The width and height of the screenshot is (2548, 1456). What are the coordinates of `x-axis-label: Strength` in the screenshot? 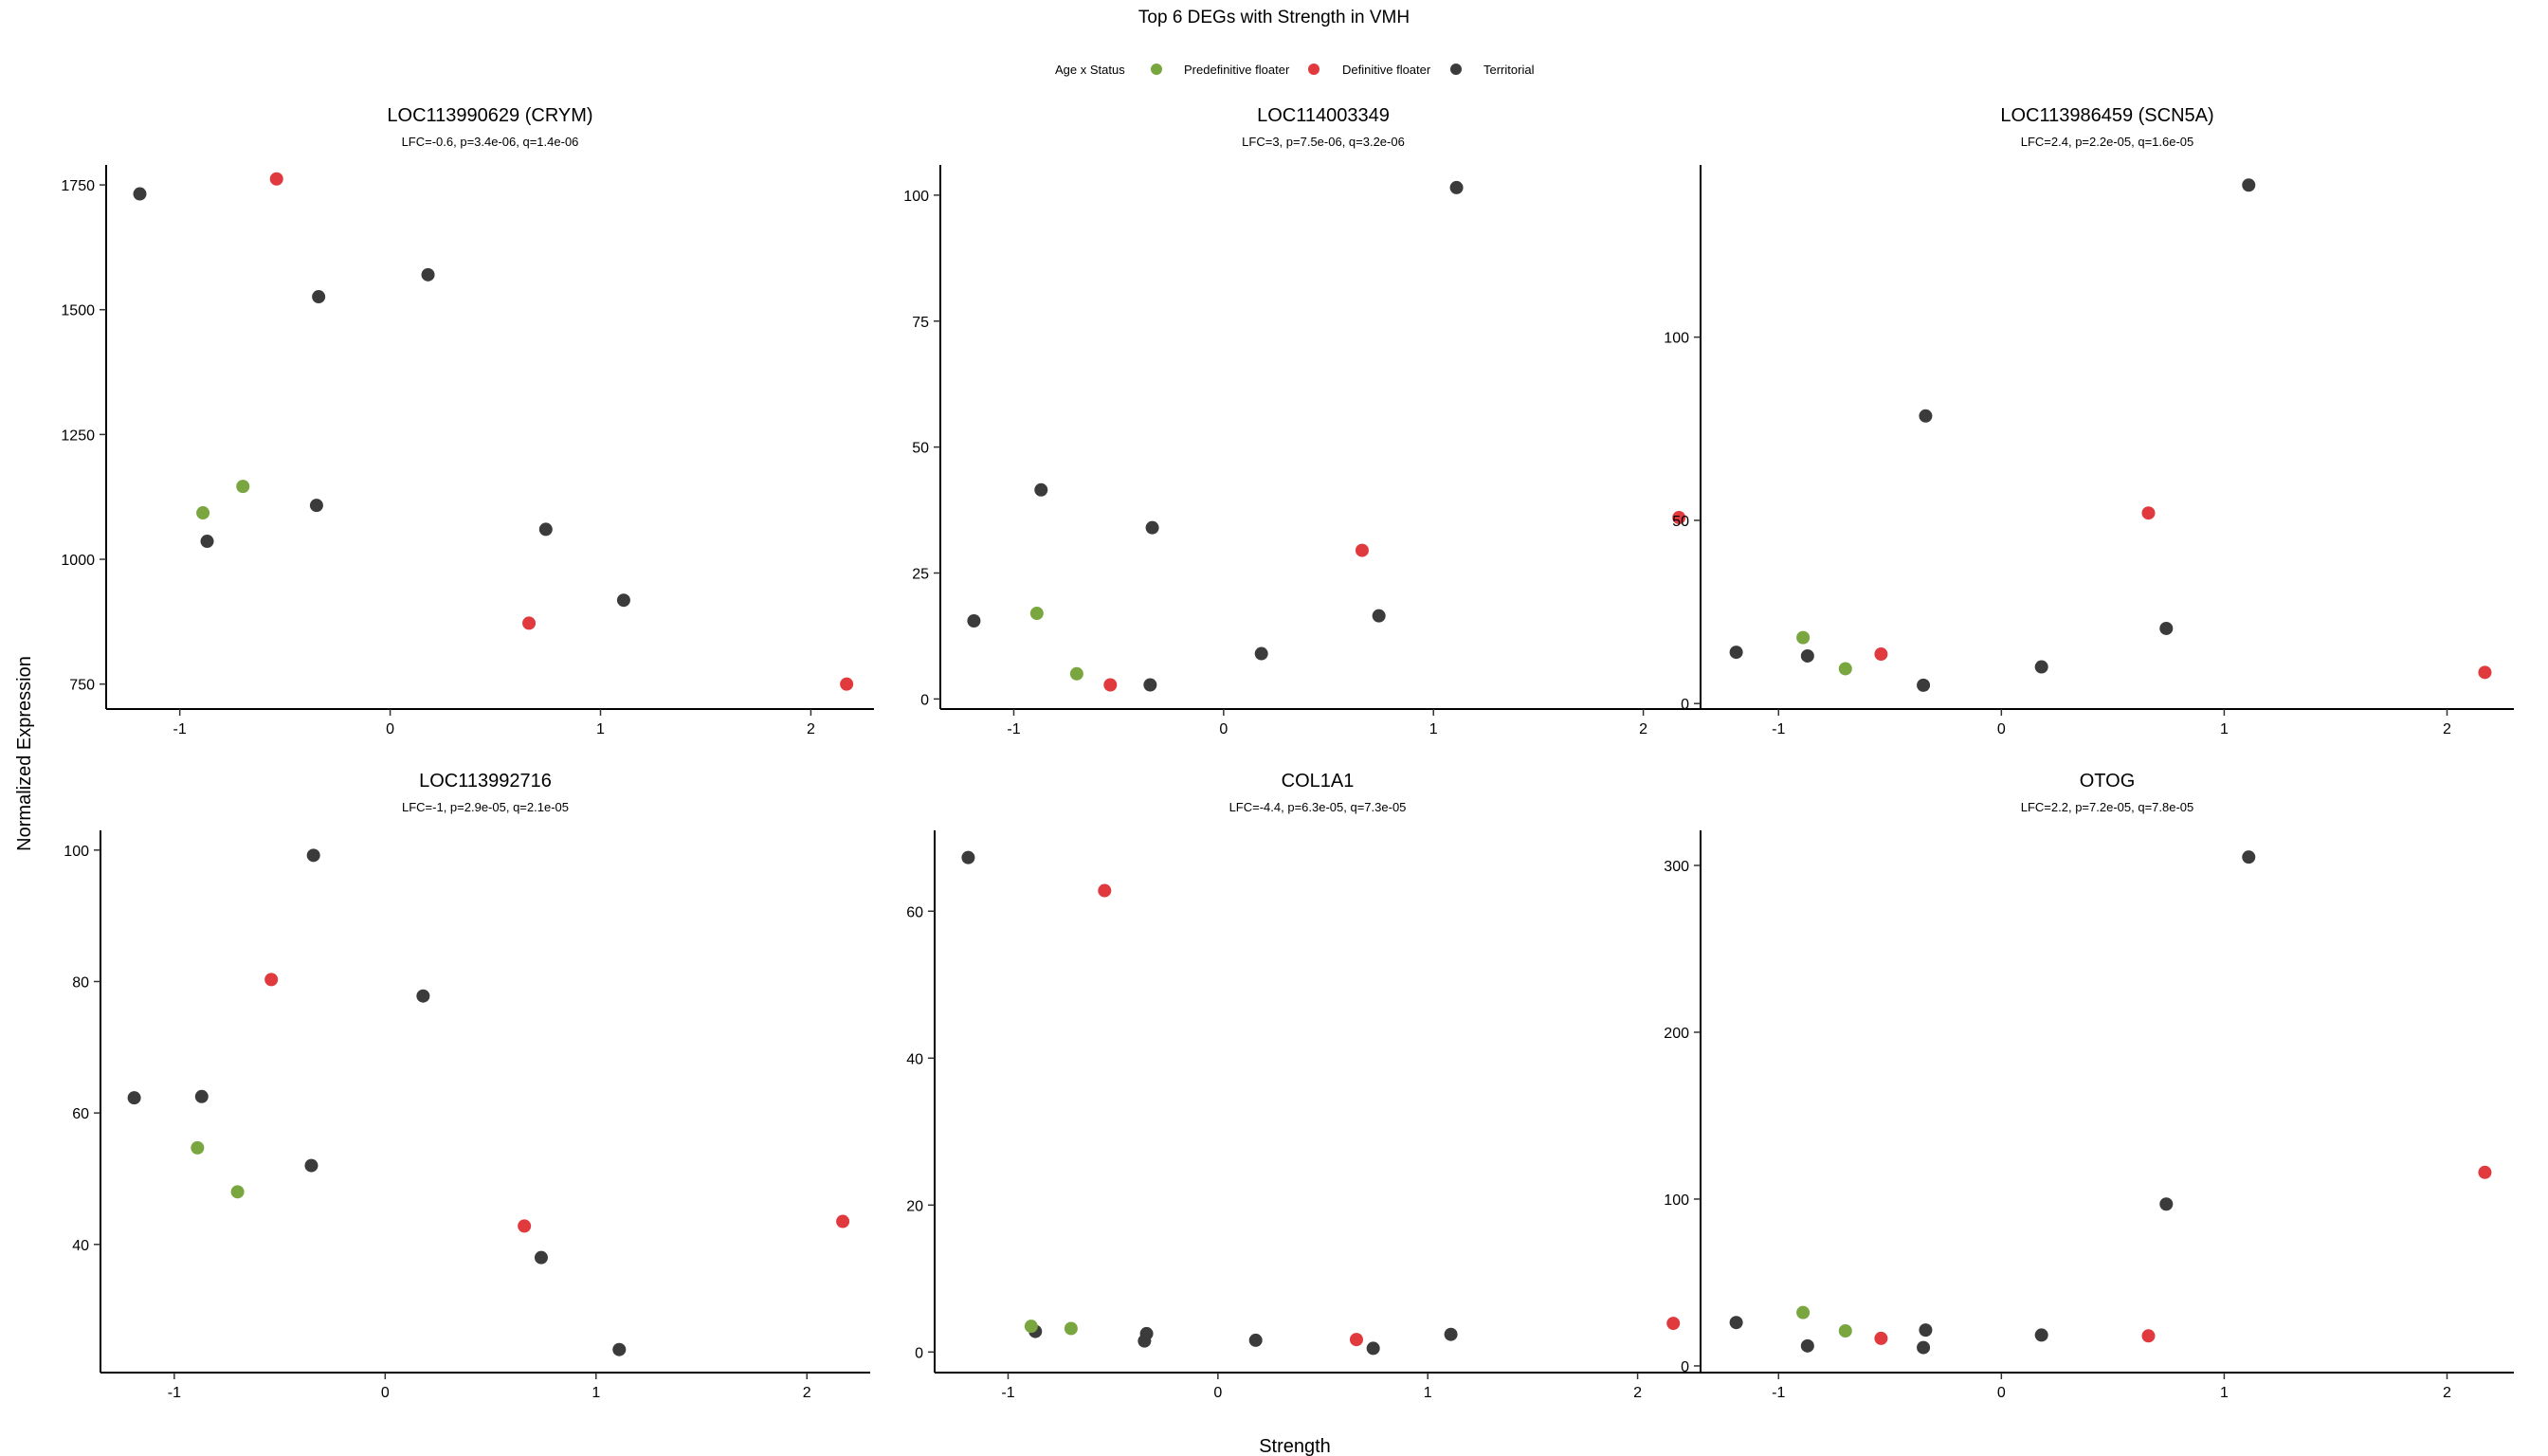 It's located at (1295, 1446).